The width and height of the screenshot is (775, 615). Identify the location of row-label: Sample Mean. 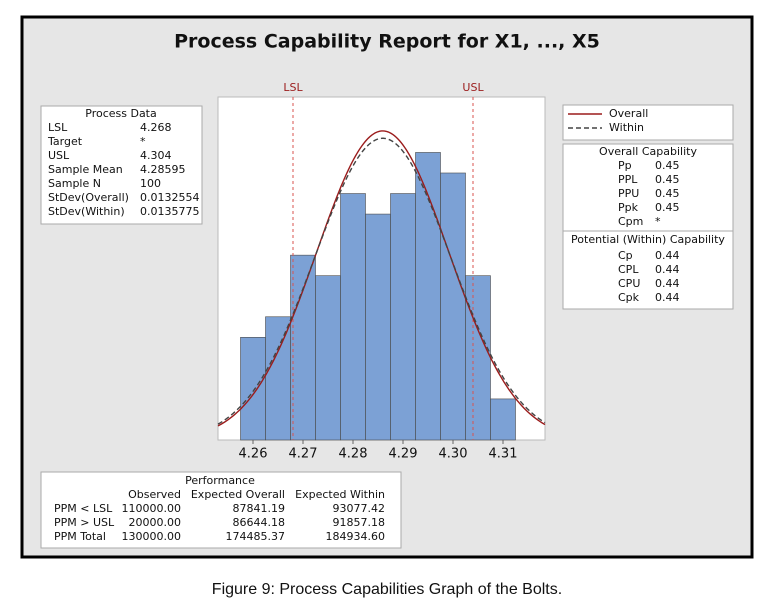
(85, 169).